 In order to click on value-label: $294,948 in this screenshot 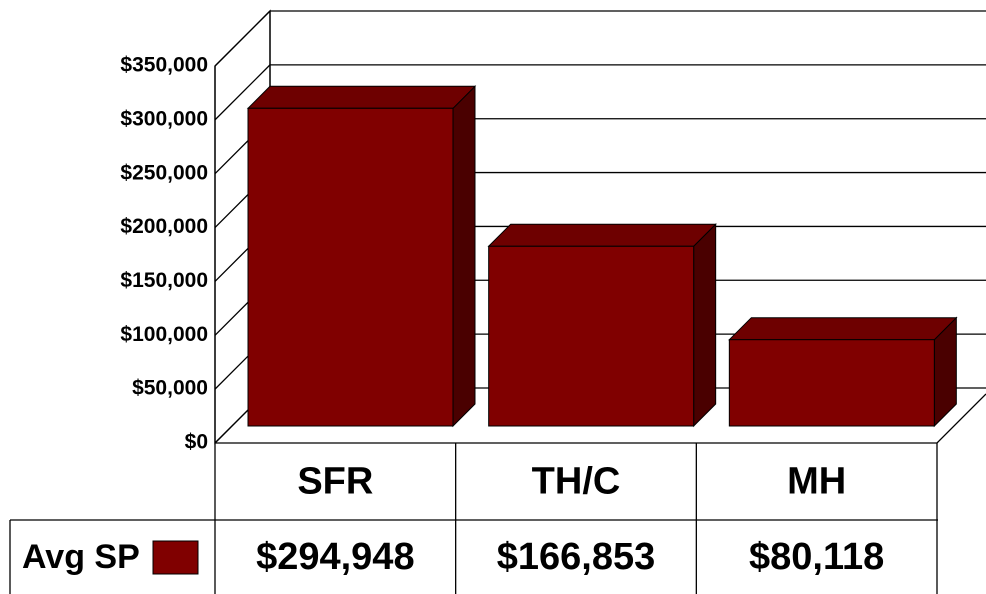, I will do `click(335, 557)`.